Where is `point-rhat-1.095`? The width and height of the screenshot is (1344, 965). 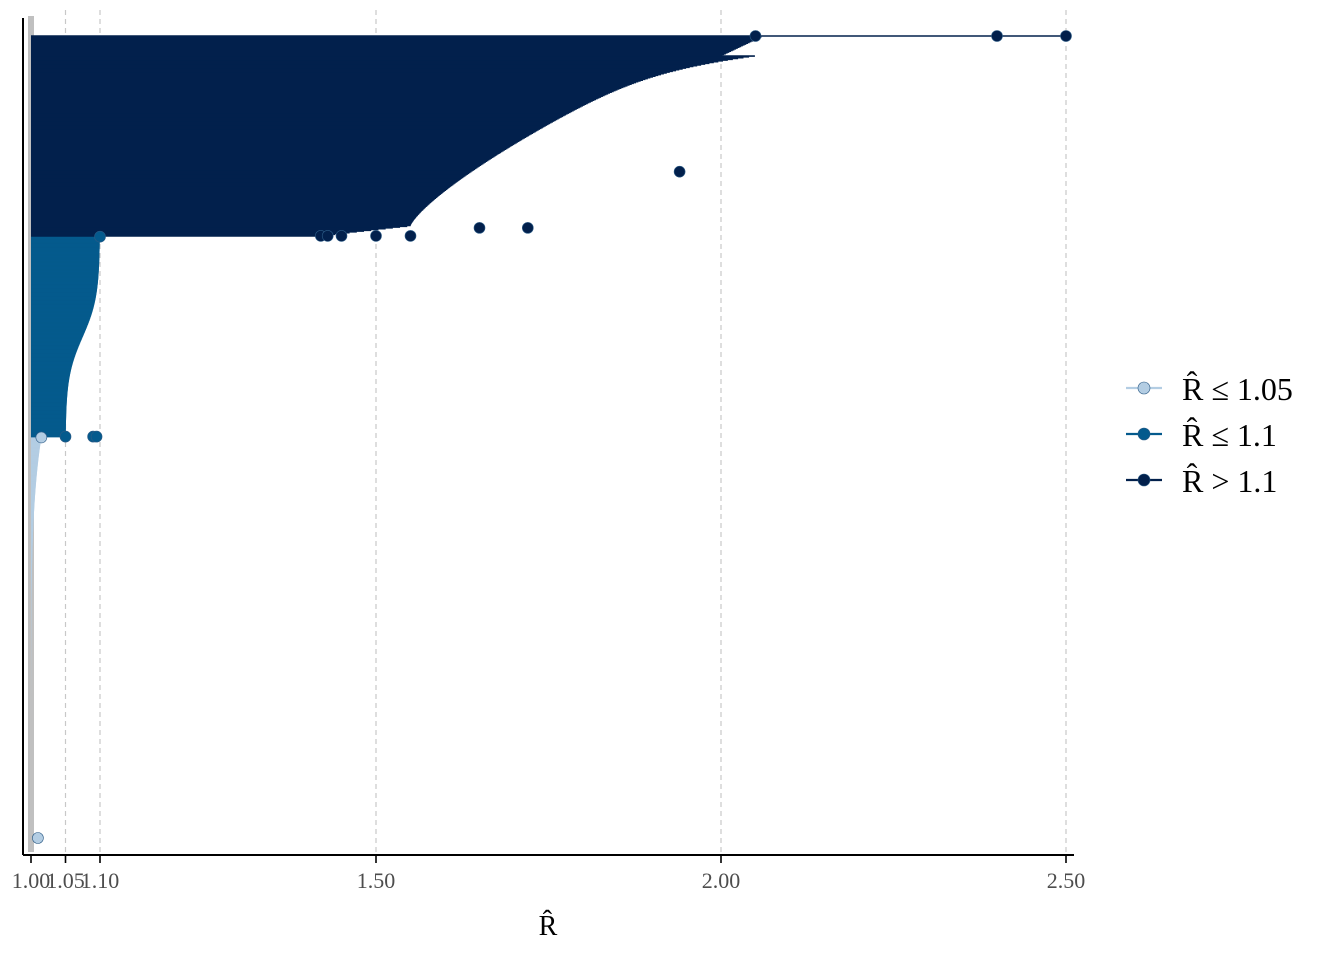 point-rhat-1.095 is located at coordinates (96, 436).